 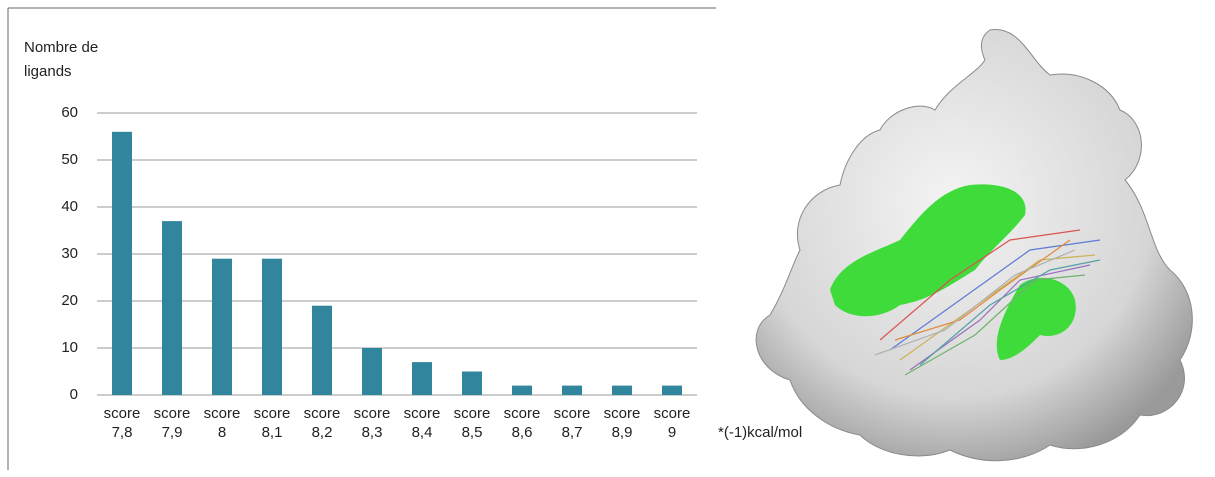 I want to click on x-tick-label: score 8,5, so click(x=472, y=423).